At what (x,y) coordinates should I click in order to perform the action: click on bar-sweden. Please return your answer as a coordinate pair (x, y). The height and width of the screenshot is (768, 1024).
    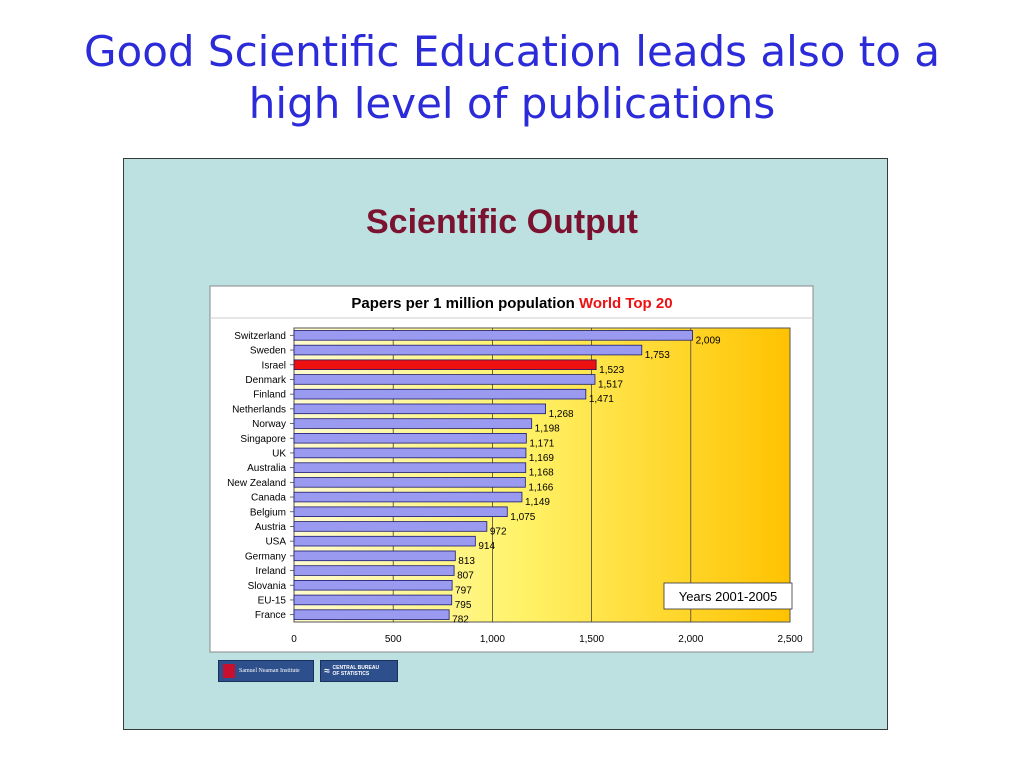
    Looking at the image, I should click on (468, 350).